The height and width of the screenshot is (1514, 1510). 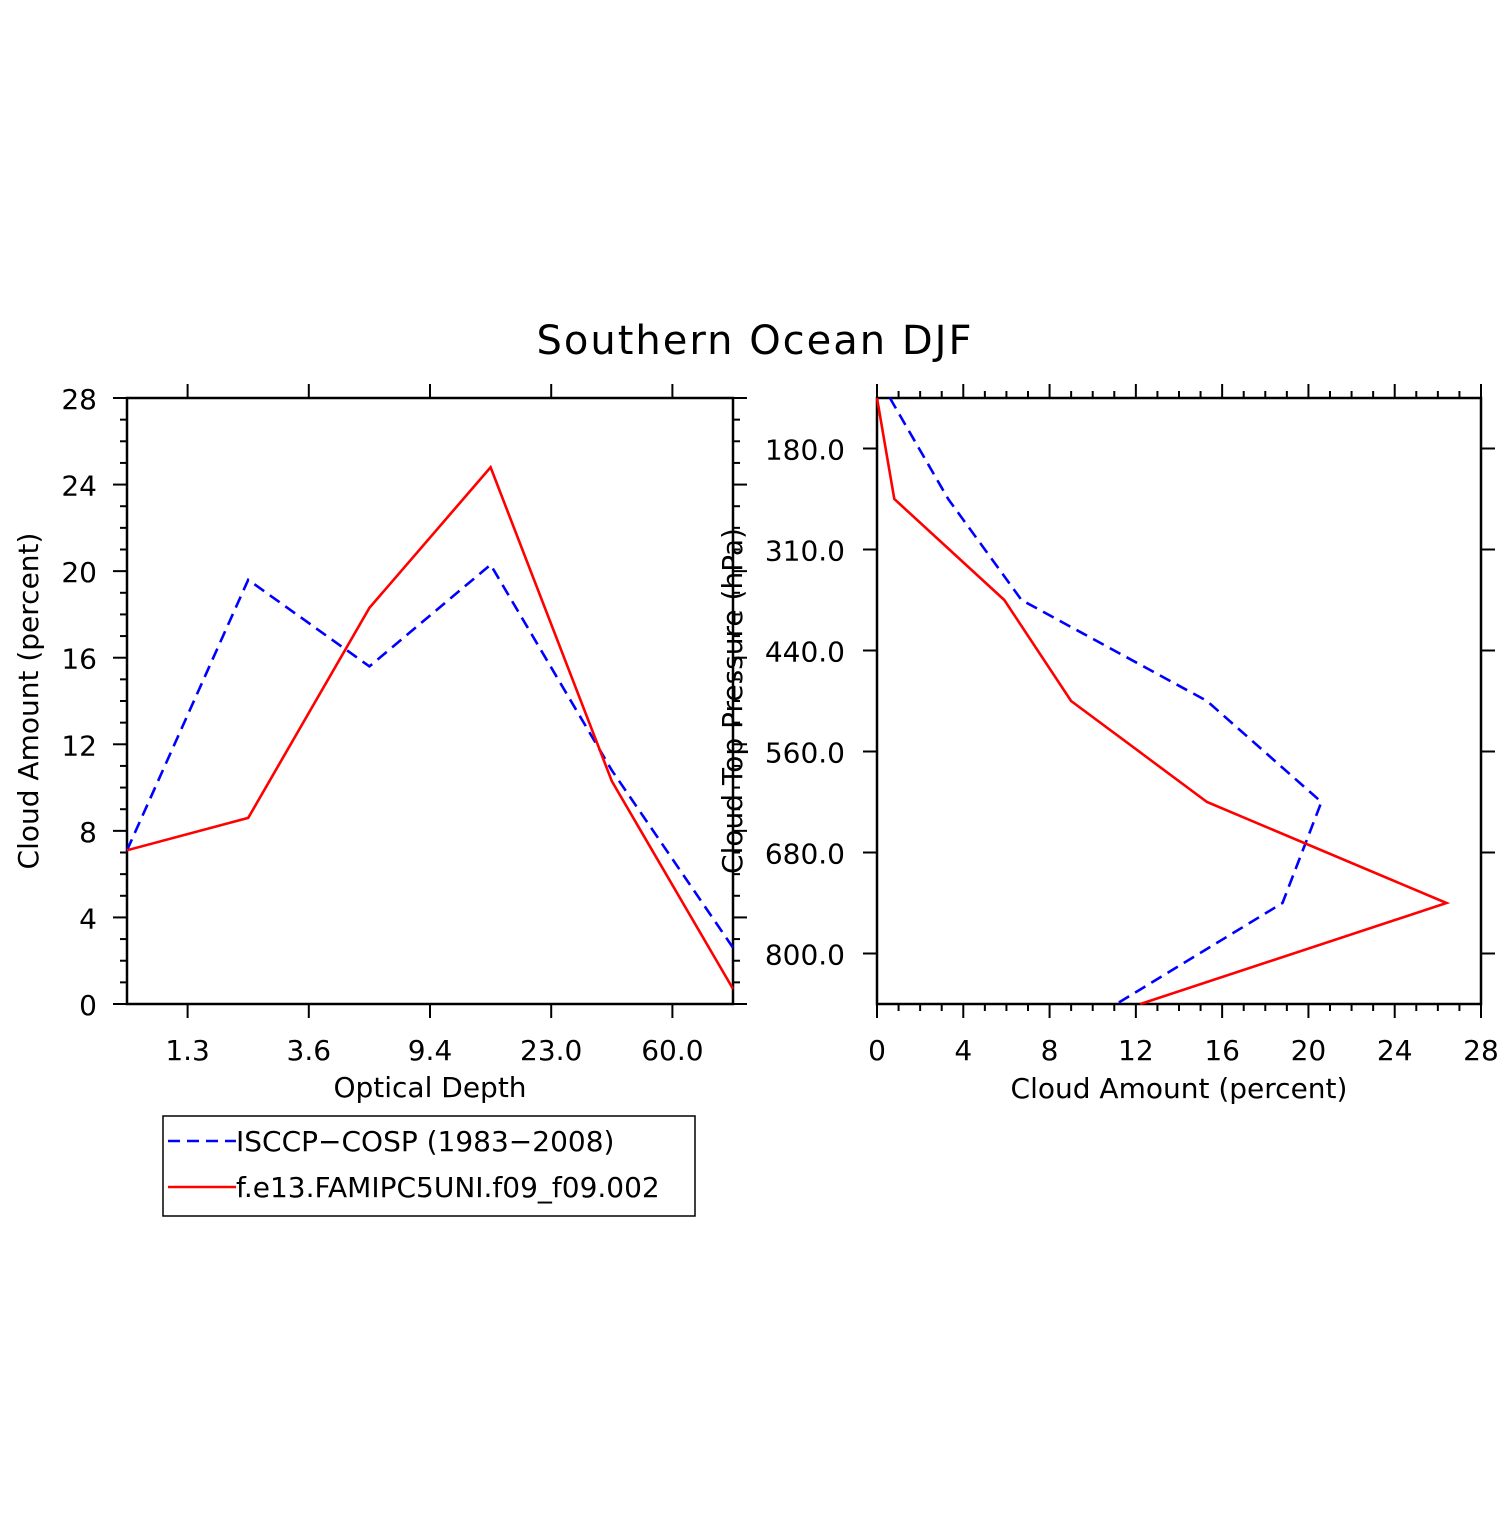 What do you see at coordinates (963, 1050) in the screenshot?
I see `x-tick-label: 4` at bounding box center [963, 1050].